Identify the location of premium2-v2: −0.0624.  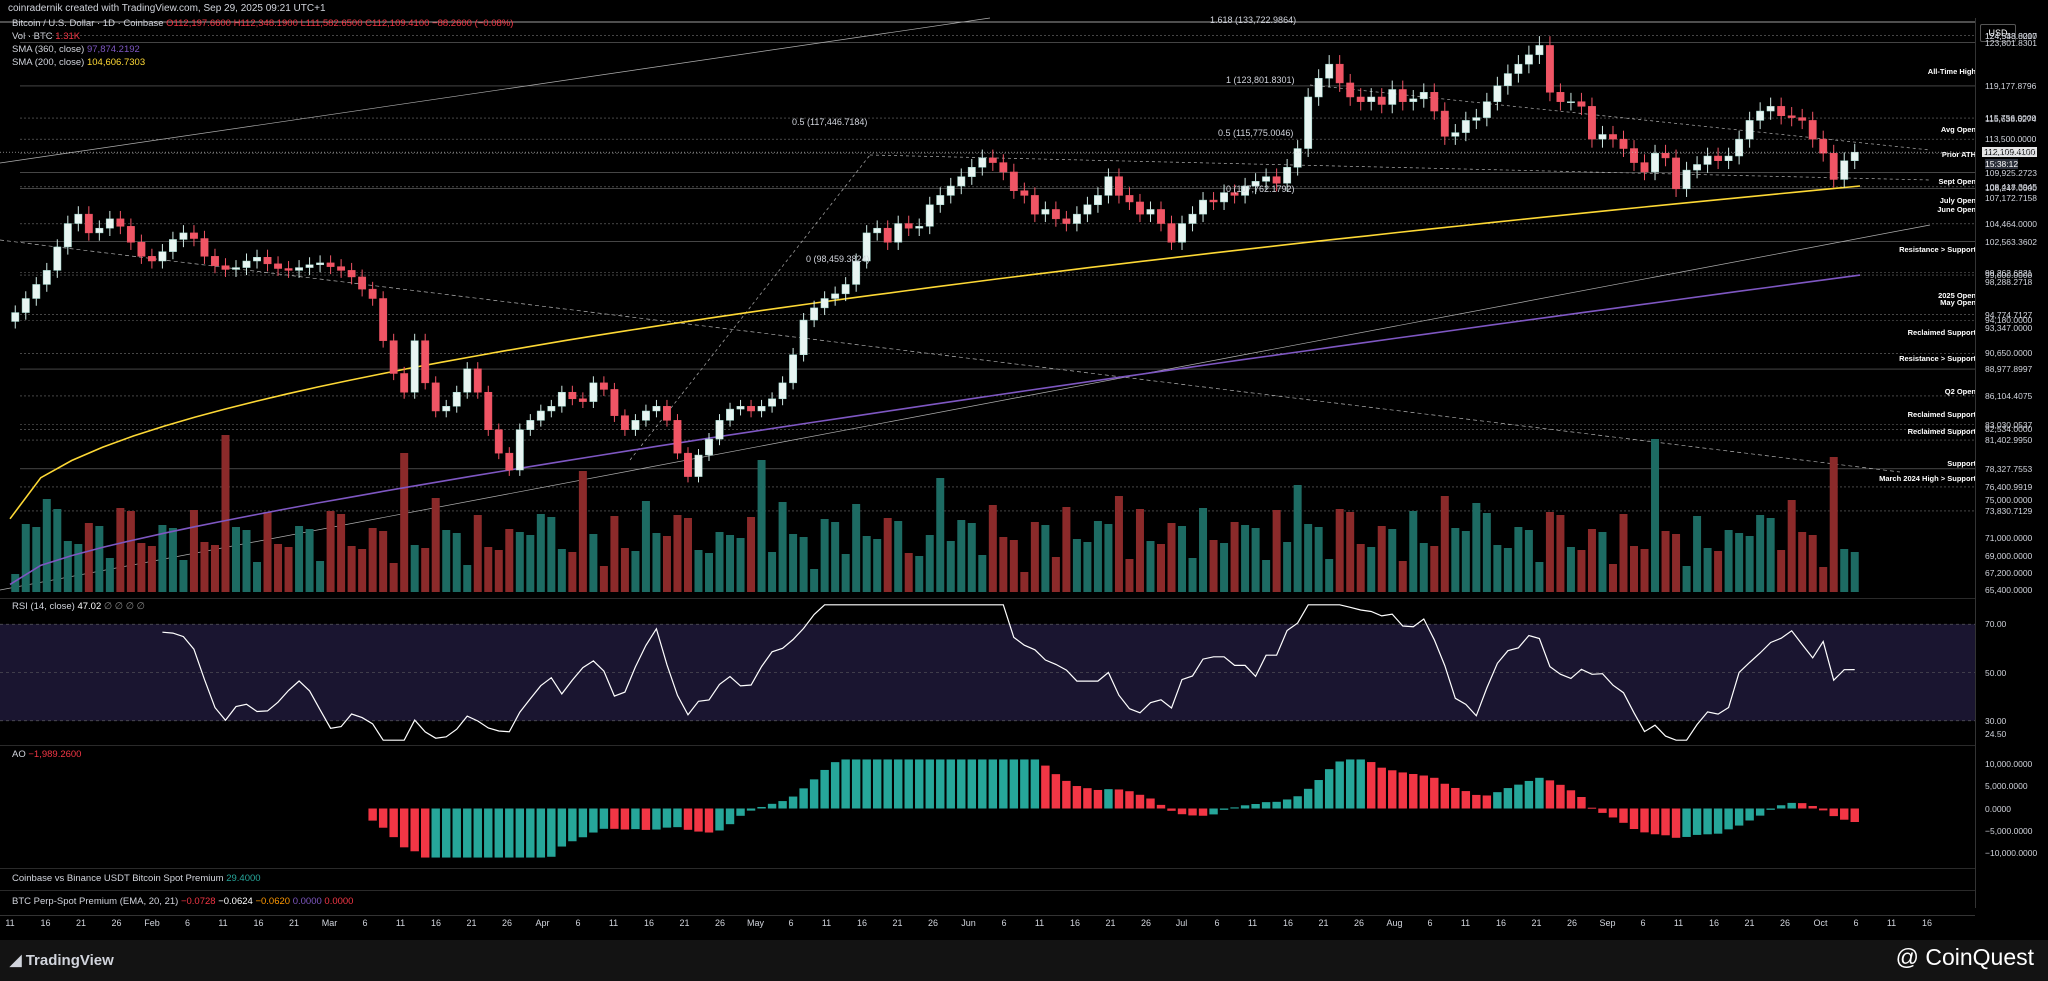
(235, 901).